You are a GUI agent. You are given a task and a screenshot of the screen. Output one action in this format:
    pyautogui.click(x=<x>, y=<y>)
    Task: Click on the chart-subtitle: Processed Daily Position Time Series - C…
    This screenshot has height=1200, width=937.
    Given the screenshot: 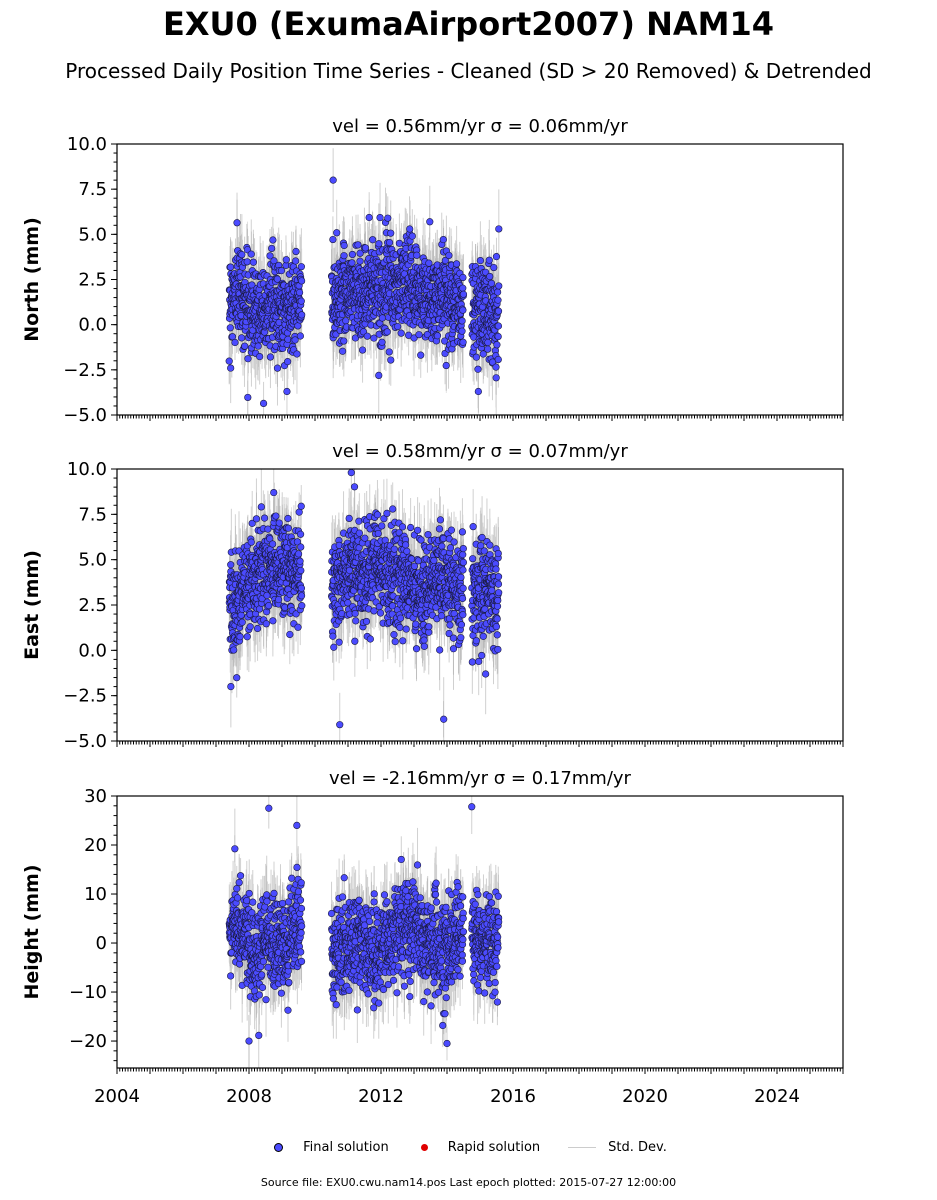 What is the action you would take?
    pyautogui.click(x=468, y=71)
    